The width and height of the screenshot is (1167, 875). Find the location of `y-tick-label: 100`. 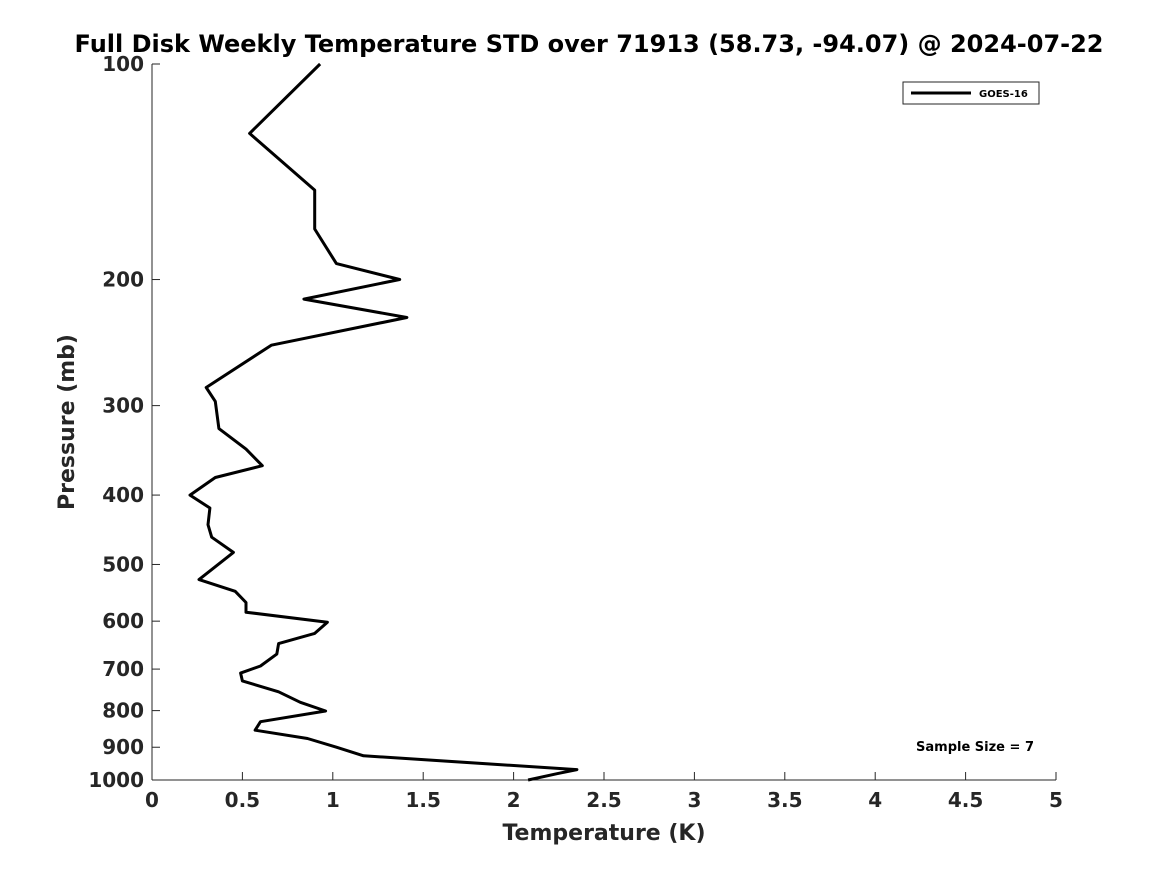

y-tick-label: 100 is located at coordinates (123, 64).